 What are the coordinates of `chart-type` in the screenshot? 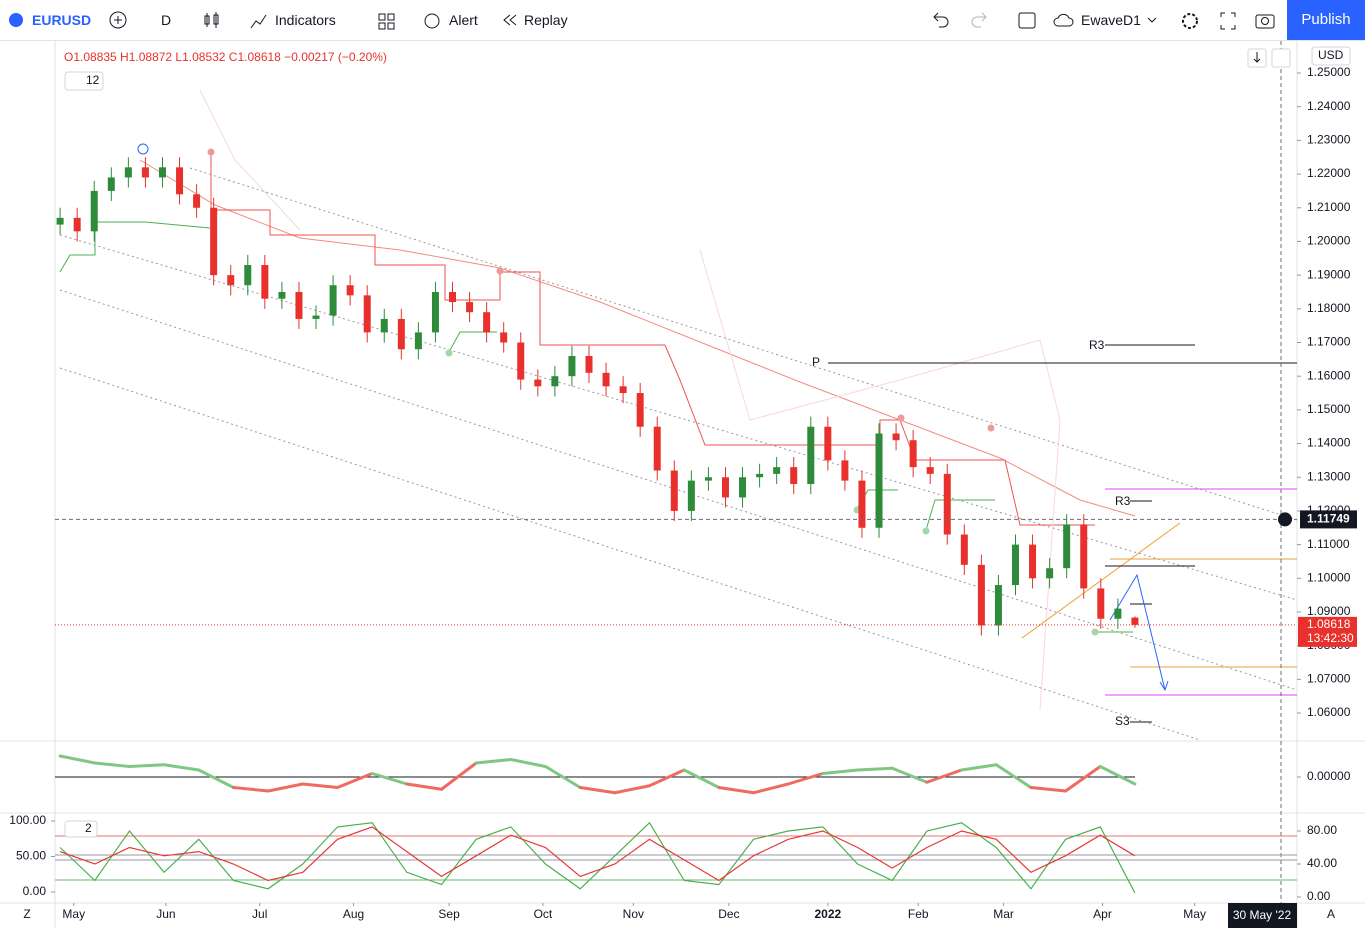 It's located at (211, 20).